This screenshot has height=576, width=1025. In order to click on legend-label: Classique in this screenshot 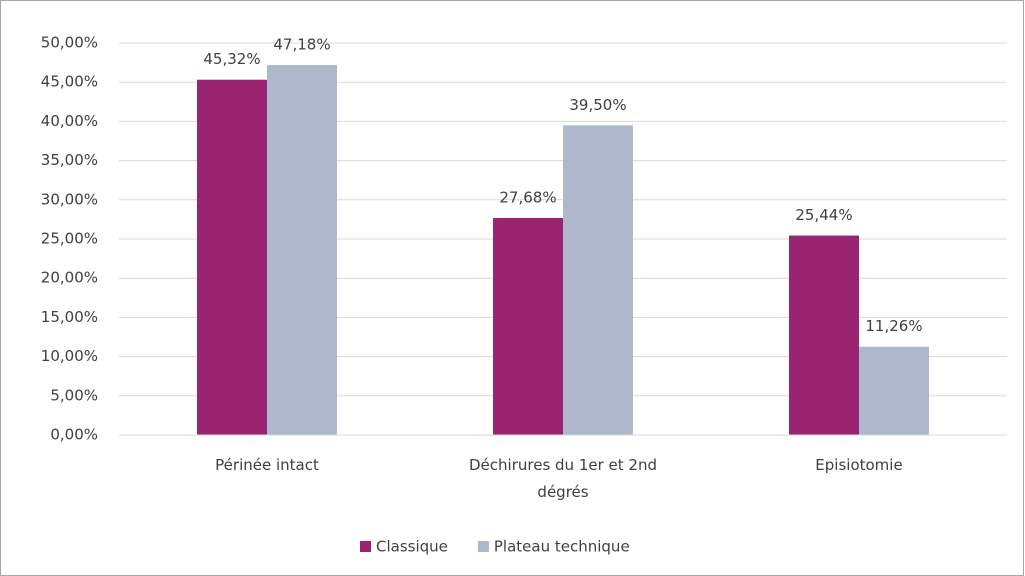, I will do `click(412, 547)`.